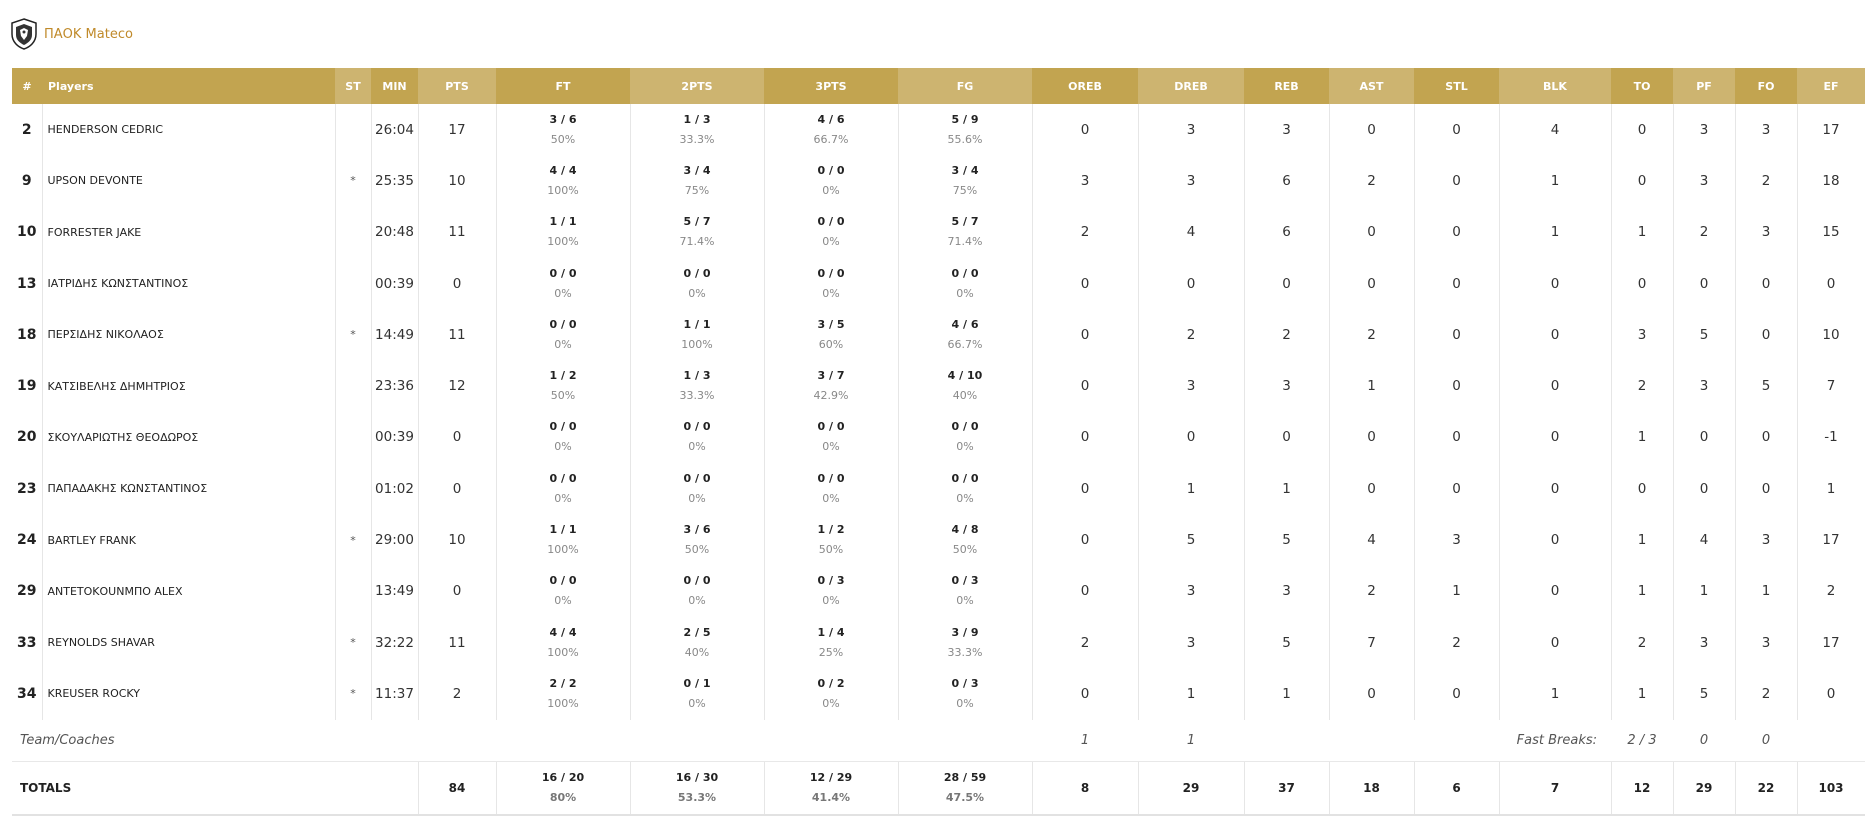 This screenshot has height=817, width=1865. What do you see at coordinates (1555, 181) in the screenshot?
I see `player-blk: 1` at bounding box center [1555, 181].